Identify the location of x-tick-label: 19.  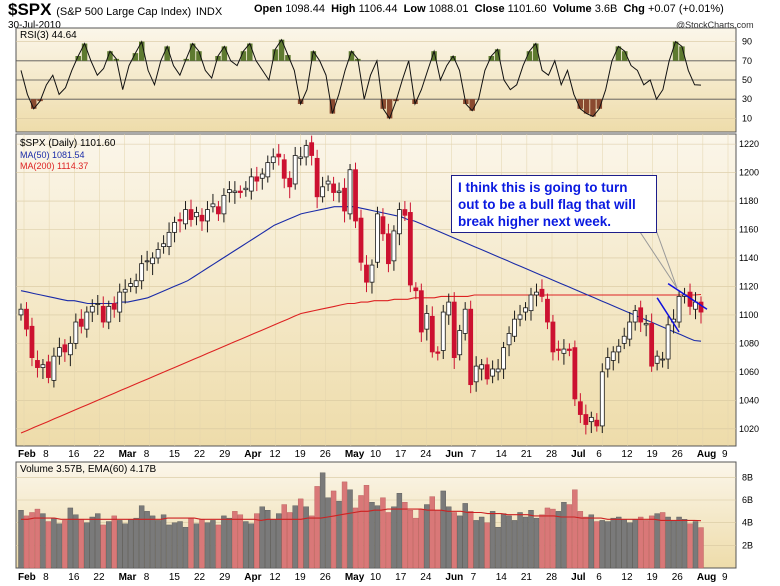
(653, 454).